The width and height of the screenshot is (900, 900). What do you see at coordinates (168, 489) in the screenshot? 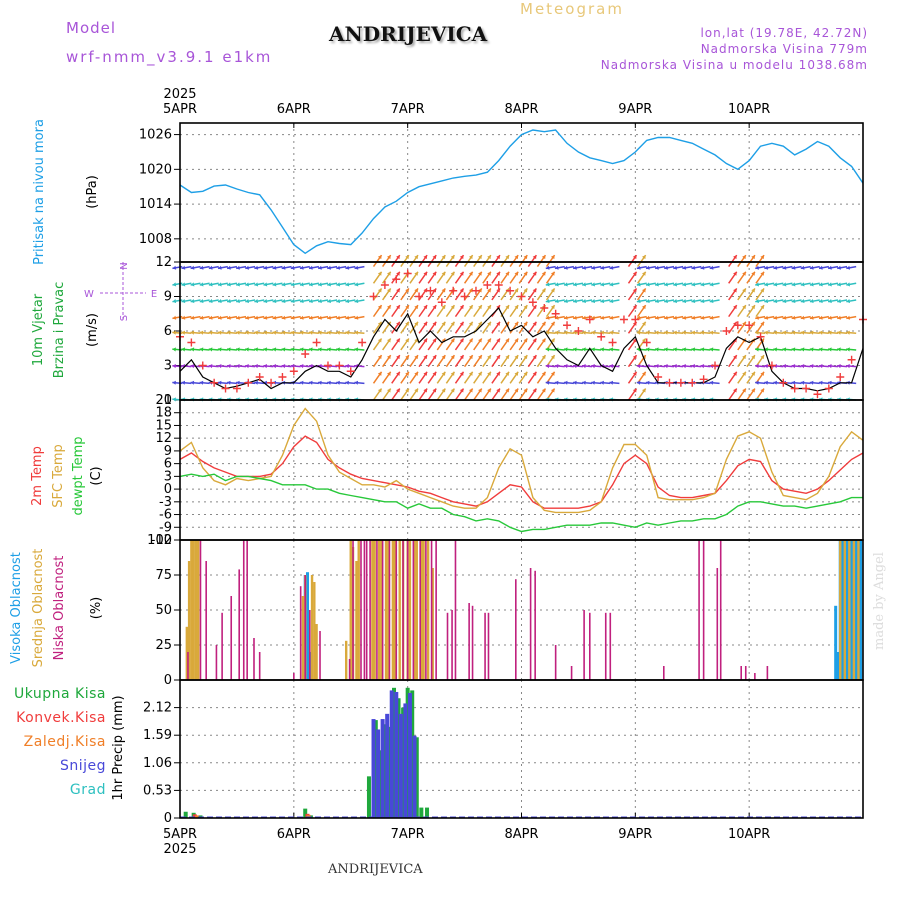
I see `temperature-ytick-label: 0` at bounding box center [168, 489].